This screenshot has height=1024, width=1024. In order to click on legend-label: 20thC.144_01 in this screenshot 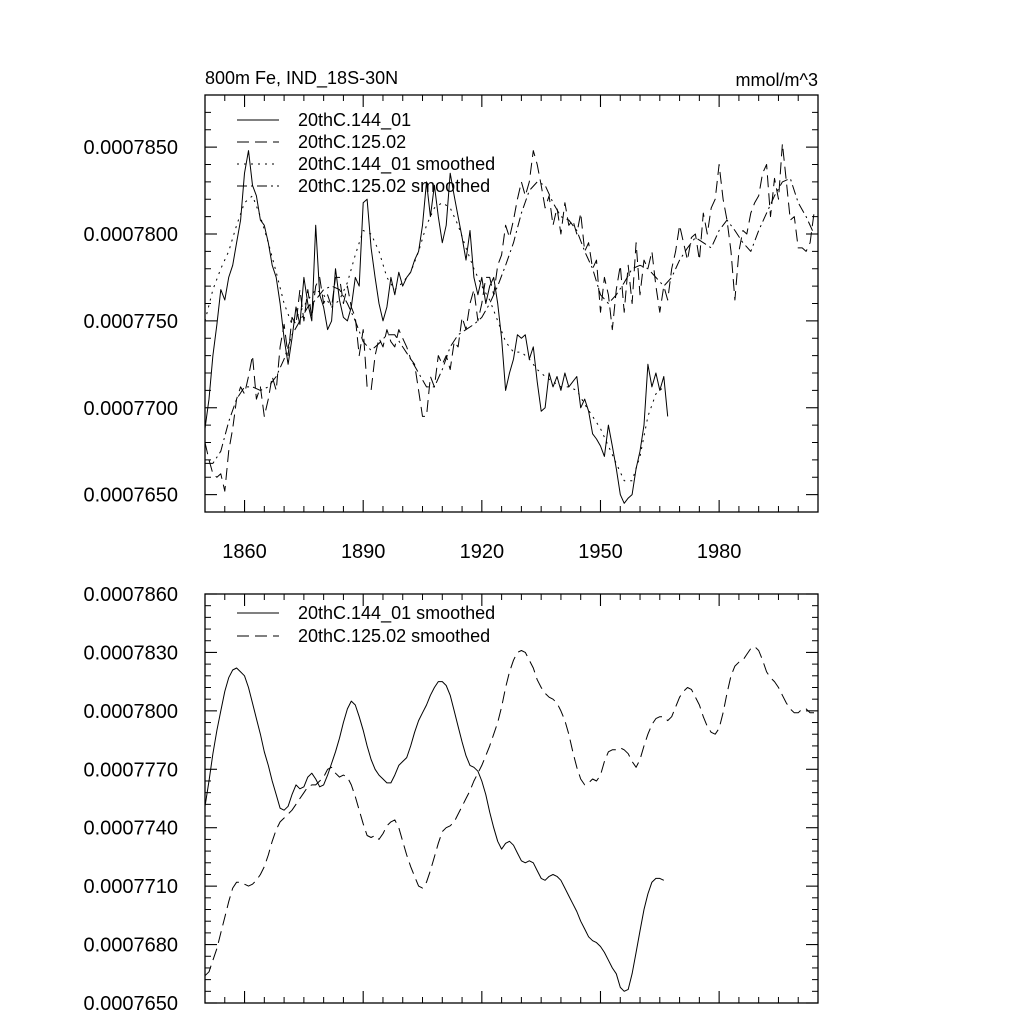, I will do `click(354, 120)`.